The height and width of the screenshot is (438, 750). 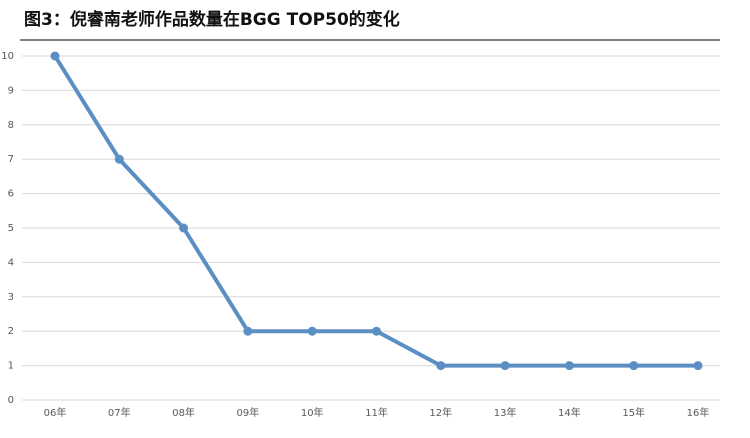 What do you see at coordinates (7, 56) in the screenshot?
I see `y-tick-label: 10` at bounding box center [7, 56].